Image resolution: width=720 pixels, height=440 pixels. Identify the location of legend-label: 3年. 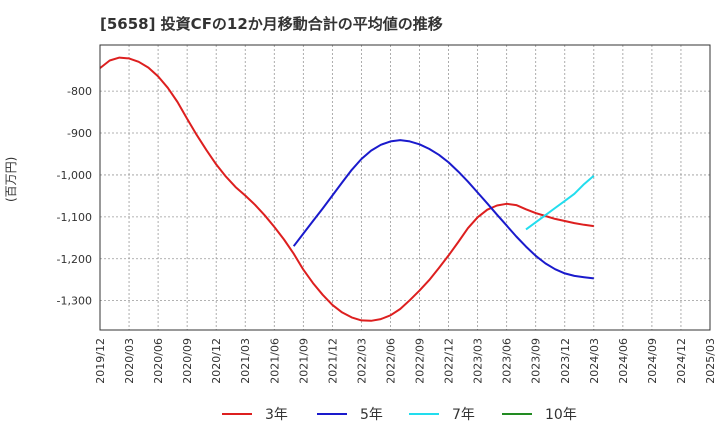
(276, 415).